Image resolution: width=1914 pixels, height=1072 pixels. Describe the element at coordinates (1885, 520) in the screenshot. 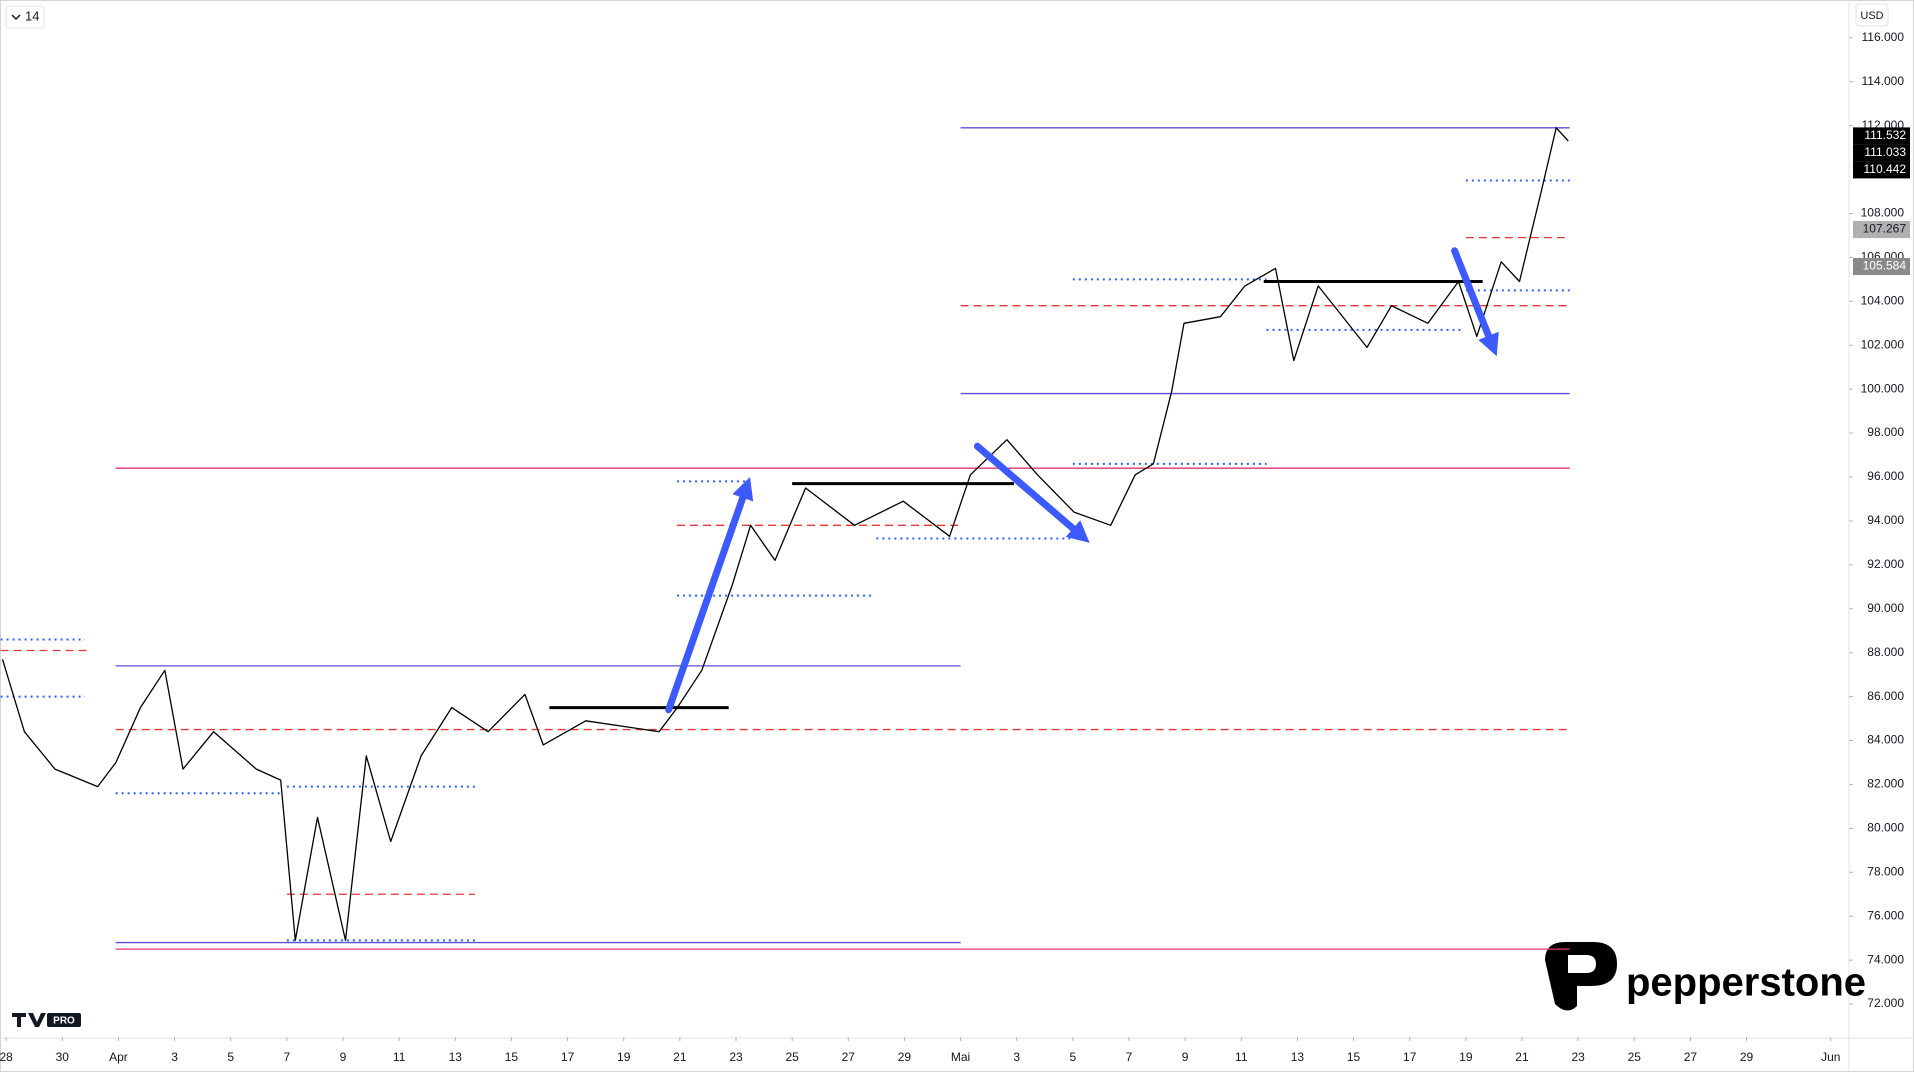

I see `y-tick-label: 94.000` at that location.